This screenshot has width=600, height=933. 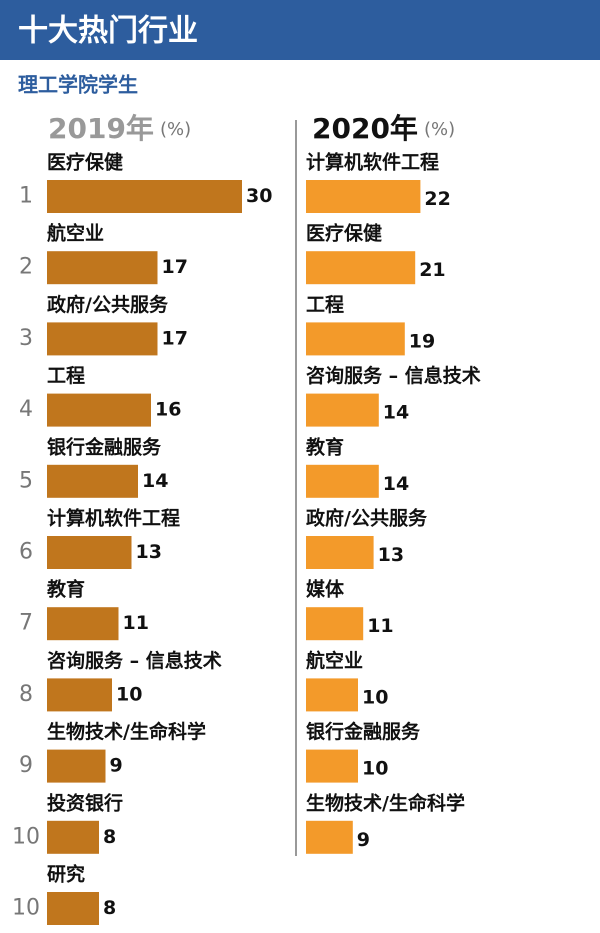 What do you see at coordinates (85, 802) in the screenshot?
I see `category-label: 投资银行` at bounding box center [85, 802].